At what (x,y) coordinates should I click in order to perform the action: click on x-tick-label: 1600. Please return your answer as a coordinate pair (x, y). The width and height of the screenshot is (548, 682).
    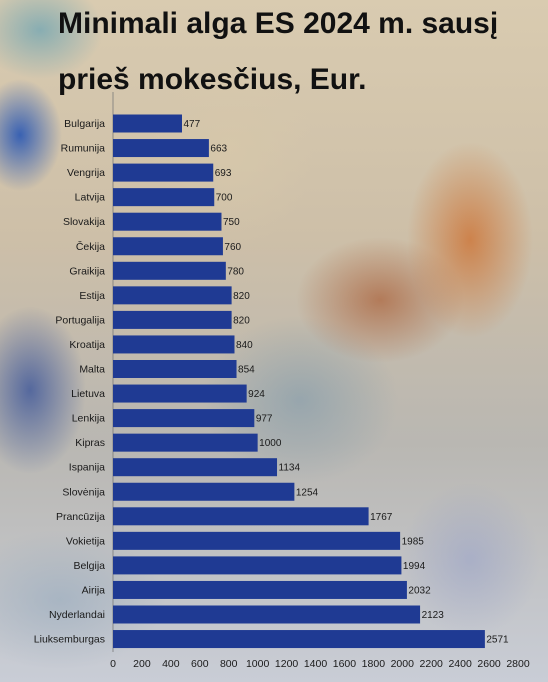
    Looking at the image, I should click on (345, 664).